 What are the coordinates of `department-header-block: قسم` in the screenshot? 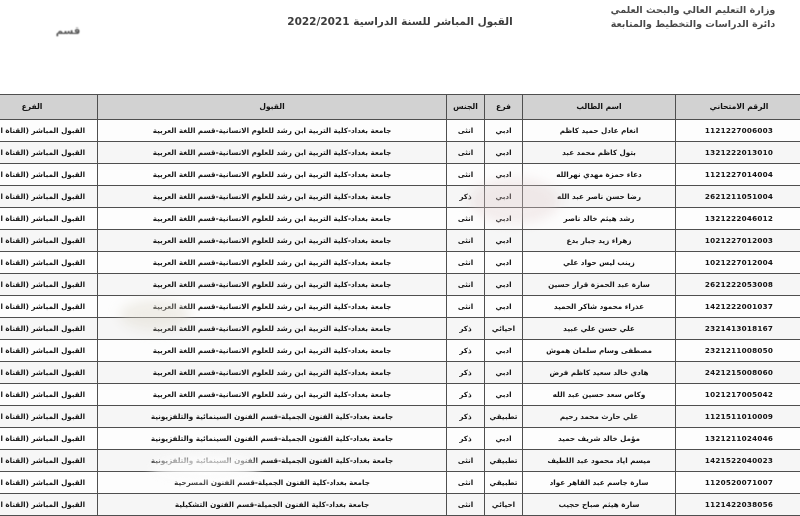 It's located at (68, 31).